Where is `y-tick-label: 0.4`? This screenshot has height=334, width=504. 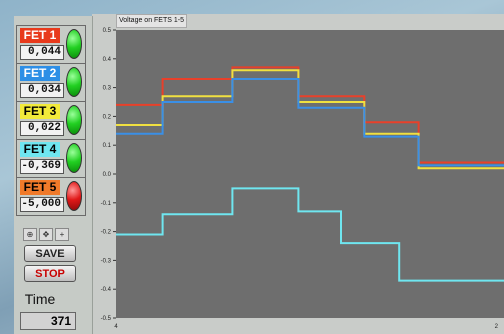 y-tick-label: 0.4 is located at coordinates (107, 60).